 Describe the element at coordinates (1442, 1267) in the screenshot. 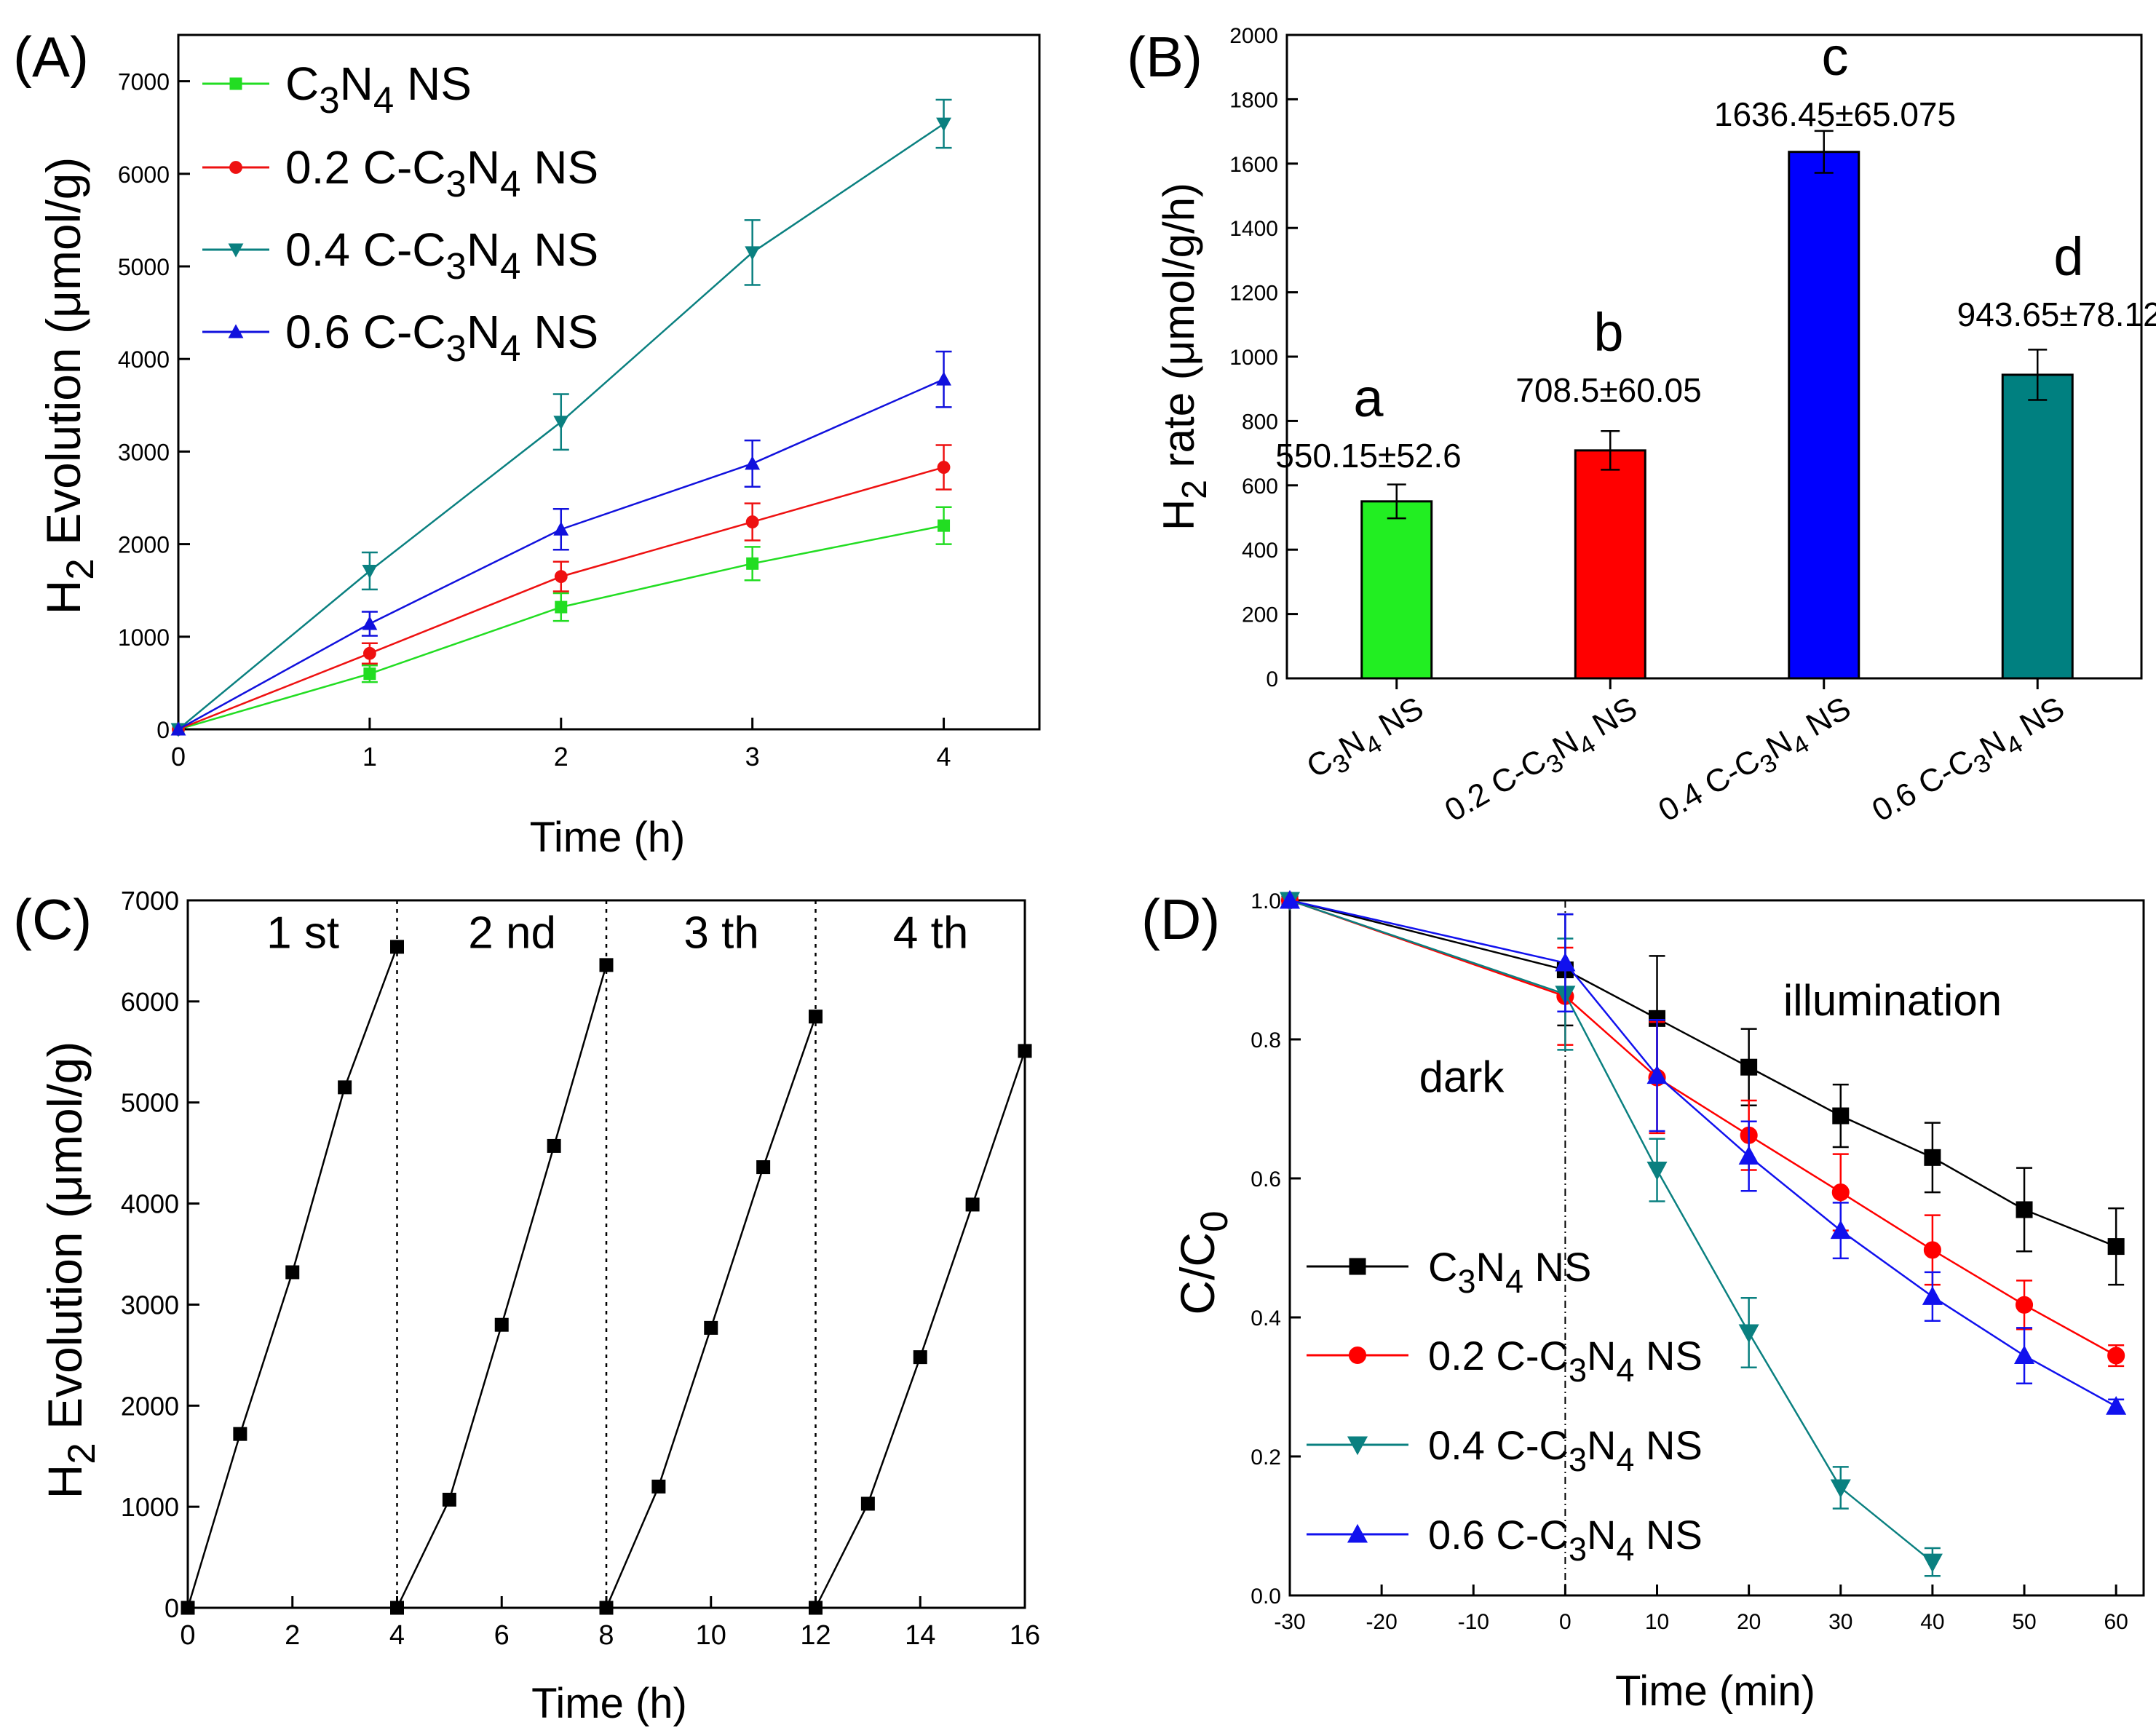

I see `formula-text: C` at that location.